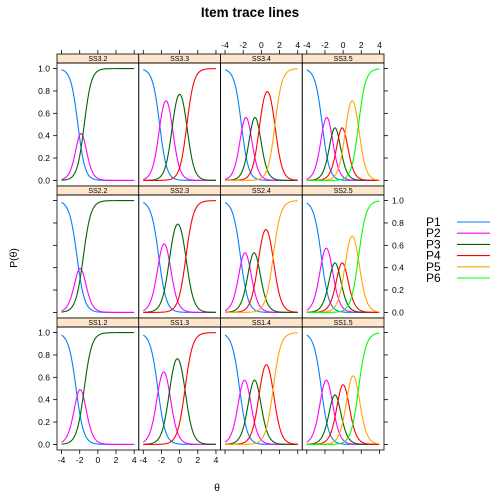  Describe the element at coordinates (179, 191) in the screenshot. I see `strip-label: SS2.3` at that location.